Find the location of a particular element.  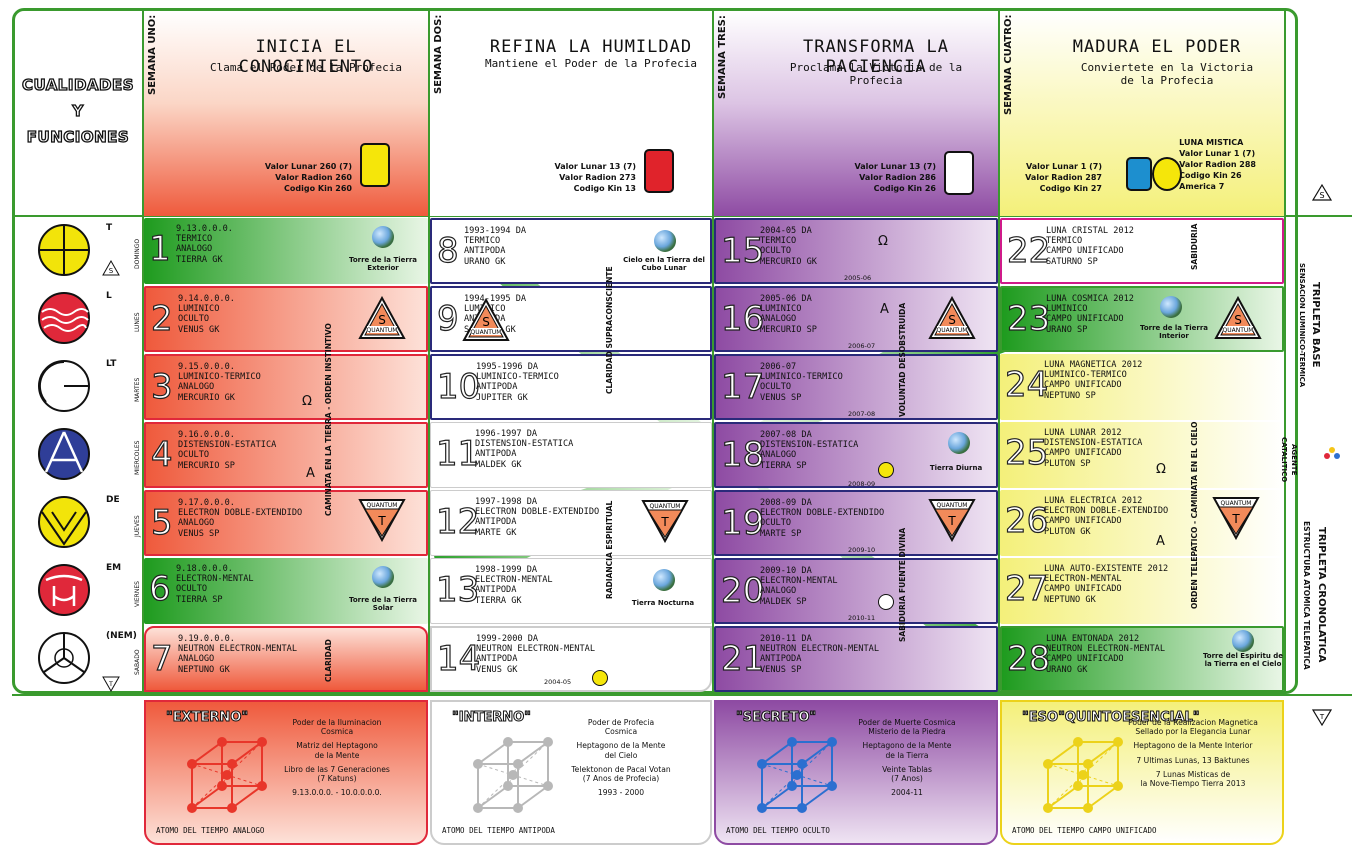

cell-line: OCULTO is located at coordinates (194, 319).